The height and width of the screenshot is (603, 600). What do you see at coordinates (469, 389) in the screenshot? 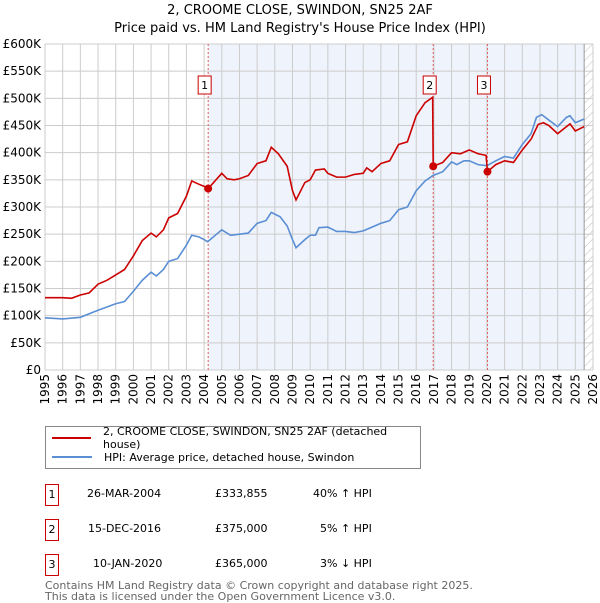
I see `x-tick-label: 2019` at bounding box center [469, 389].